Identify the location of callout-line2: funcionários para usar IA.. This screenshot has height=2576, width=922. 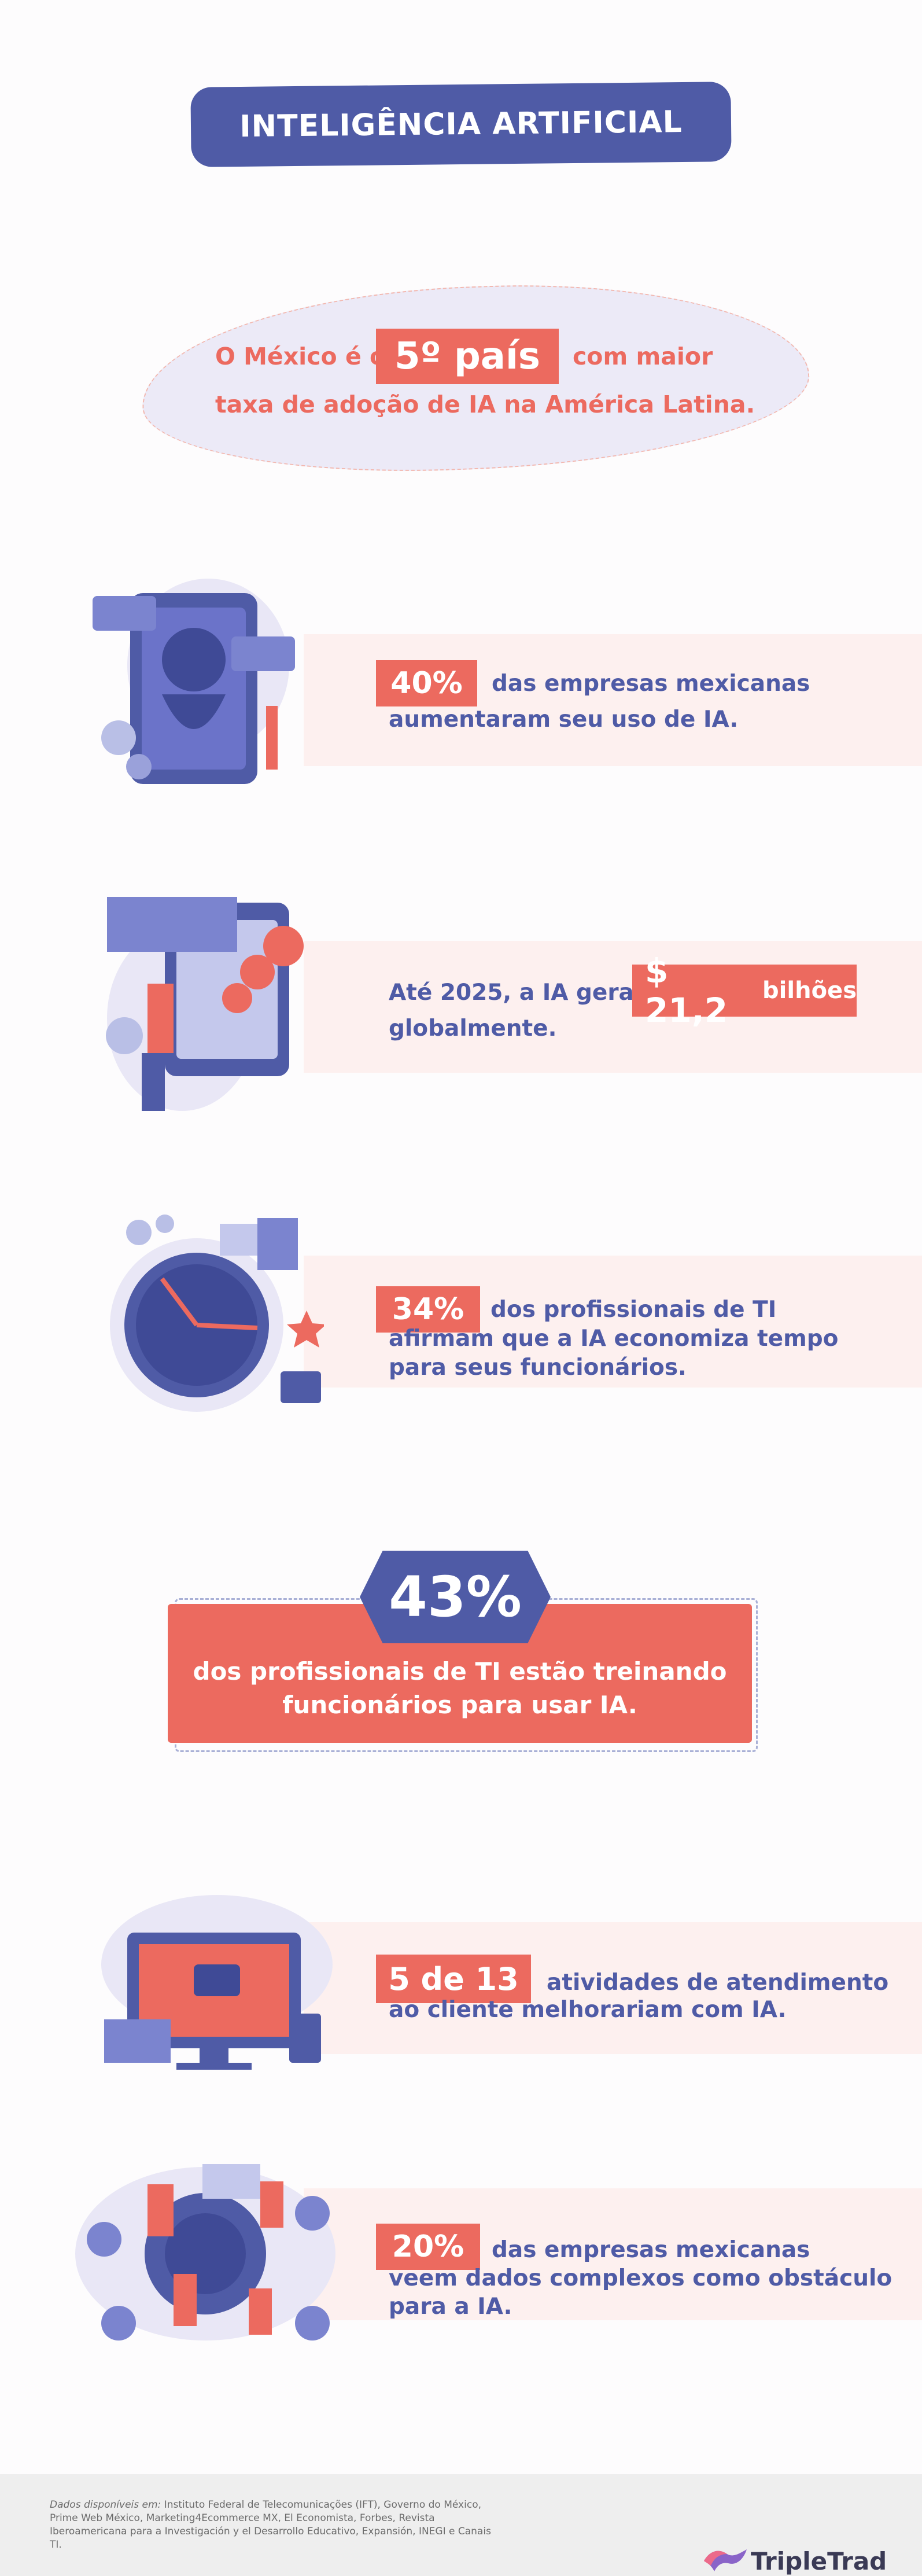
(459, 1705).